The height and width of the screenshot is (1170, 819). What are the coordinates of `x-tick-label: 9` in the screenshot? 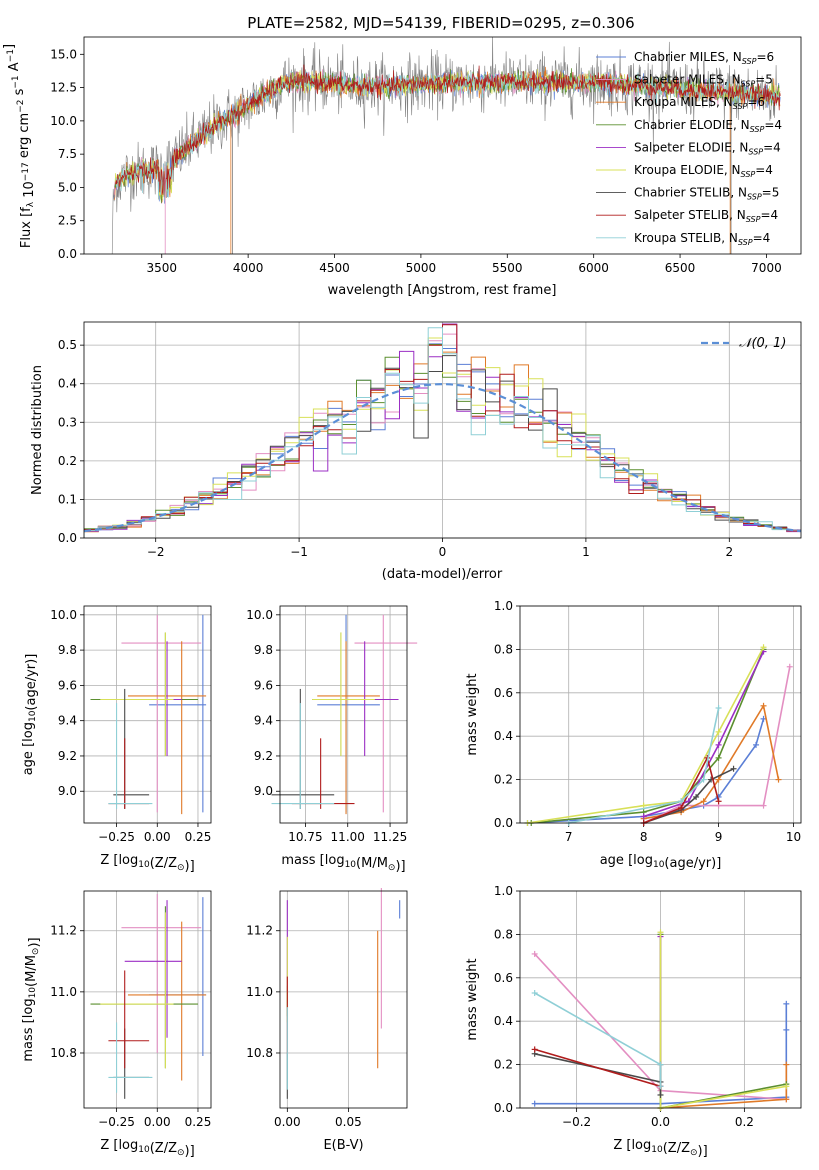 It's located at (719, 837).